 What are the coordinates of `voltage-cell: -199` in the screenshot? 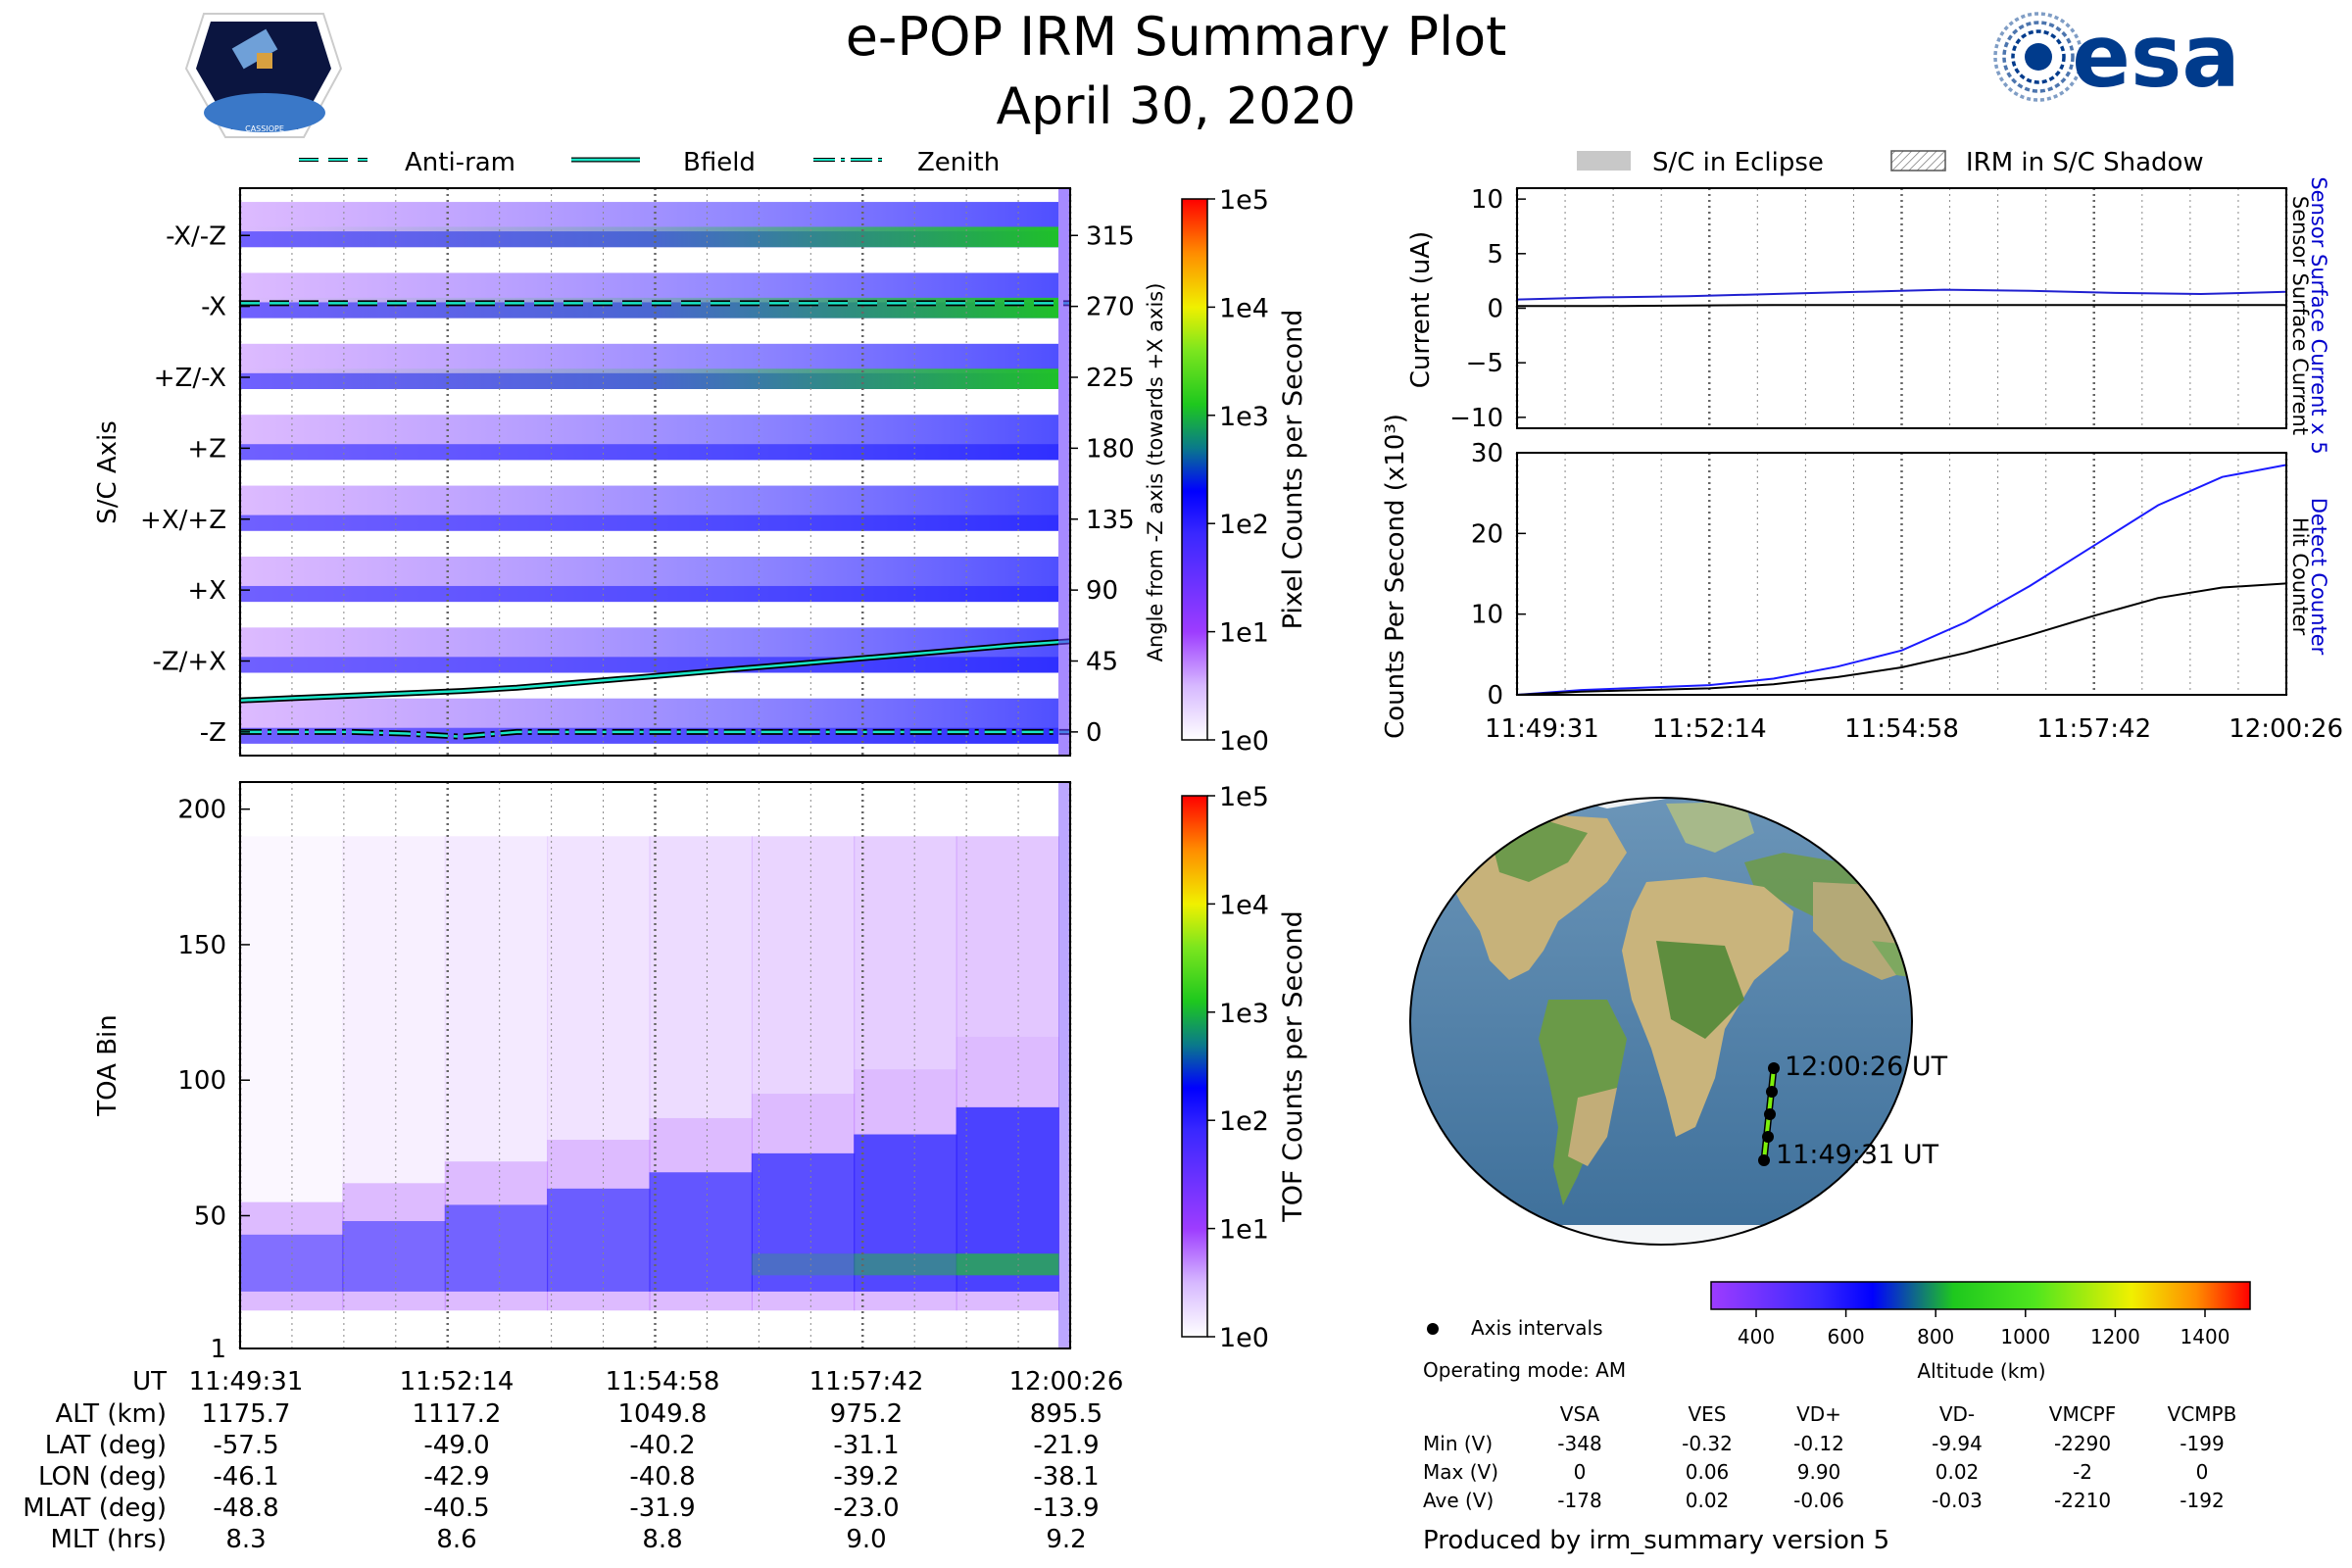 It's located at (2202, 1443).